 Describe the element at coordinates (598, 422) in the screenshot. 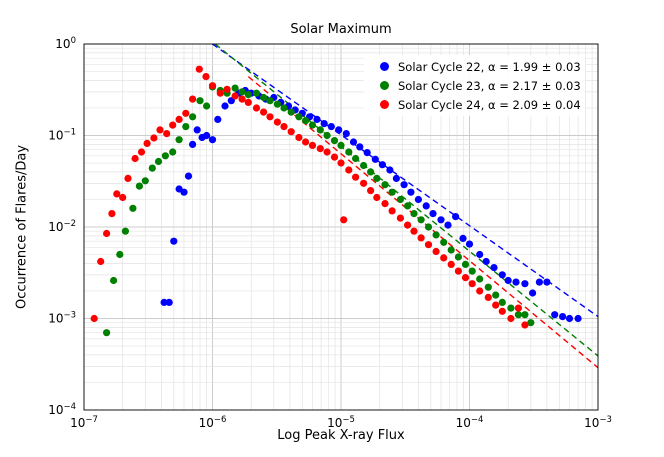

I see `tick-label: 10⁻³` at that location.